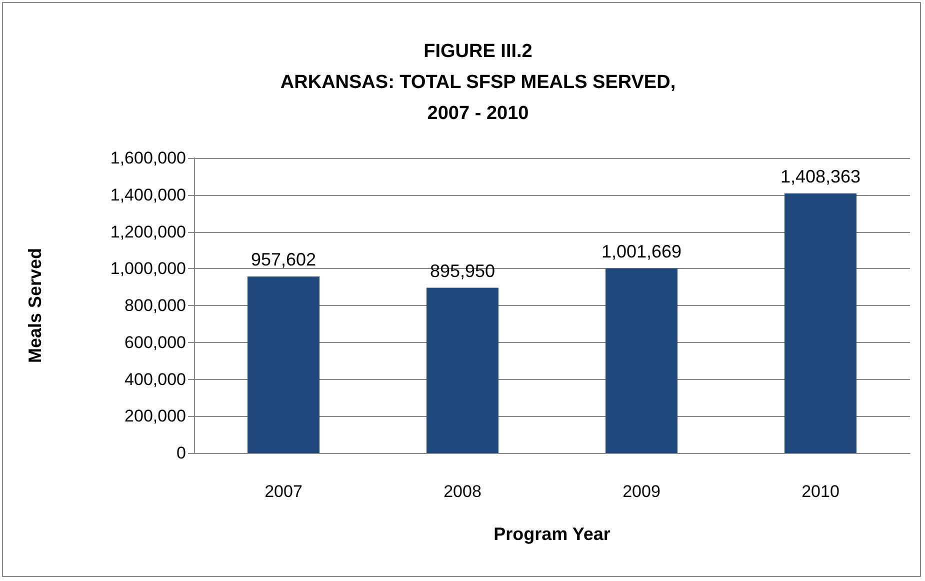  I want to click on y-axis-title: Meals Served, so click(35, 306).